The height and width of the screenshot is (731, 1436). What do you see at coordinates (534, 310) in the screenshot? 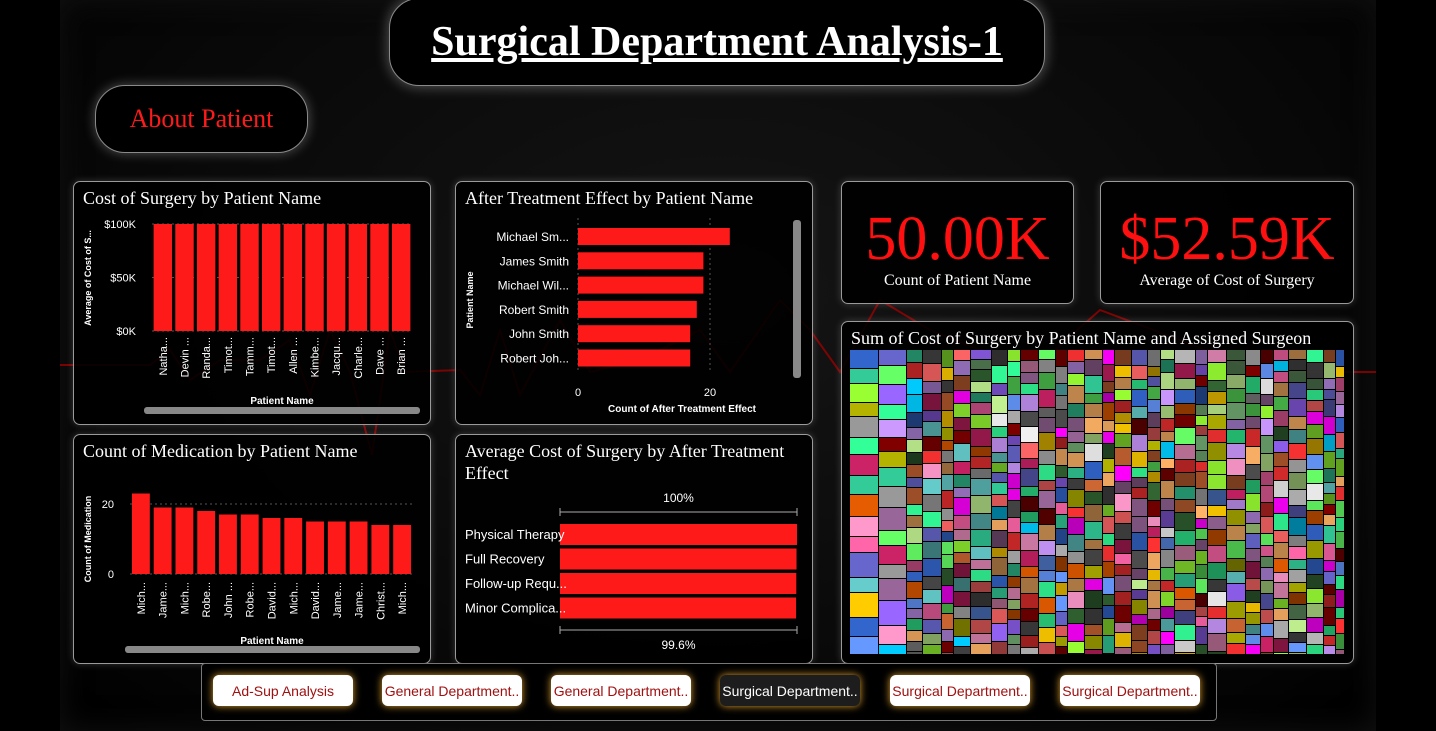
I see `y-tick-label: Robert Smith` at bounding box center [534, 310].